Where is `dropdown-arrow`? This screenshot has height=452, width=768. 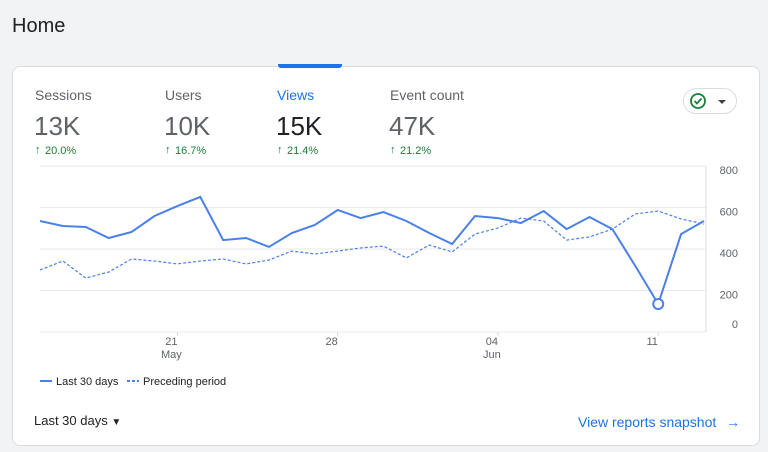 dropdown-arrow is located at coordinates (722, 102).